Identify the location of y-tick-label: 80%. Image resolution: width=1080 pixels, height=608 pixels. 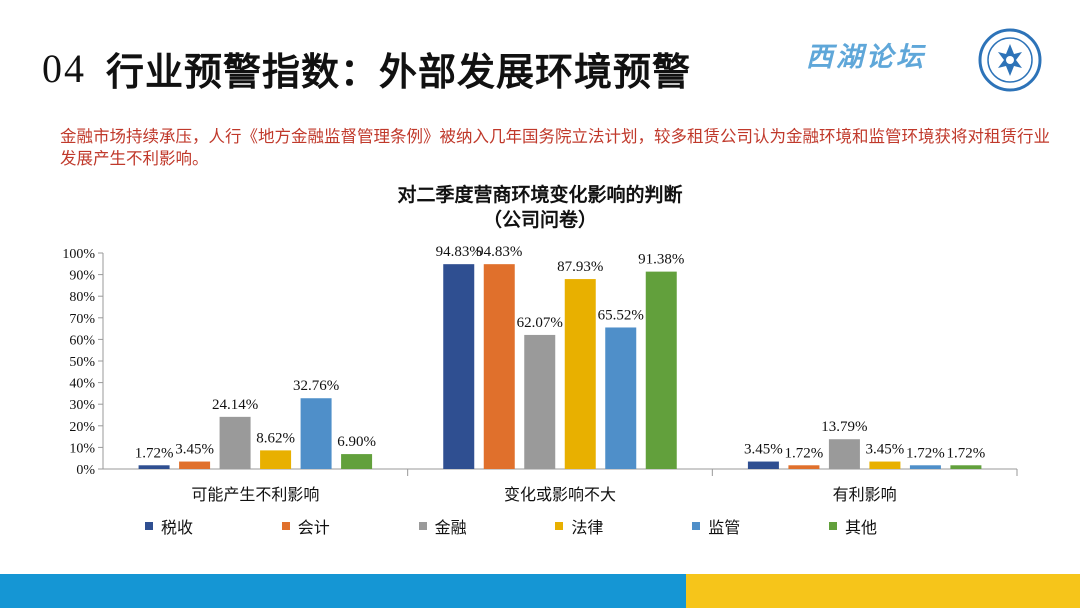
(82, 297).